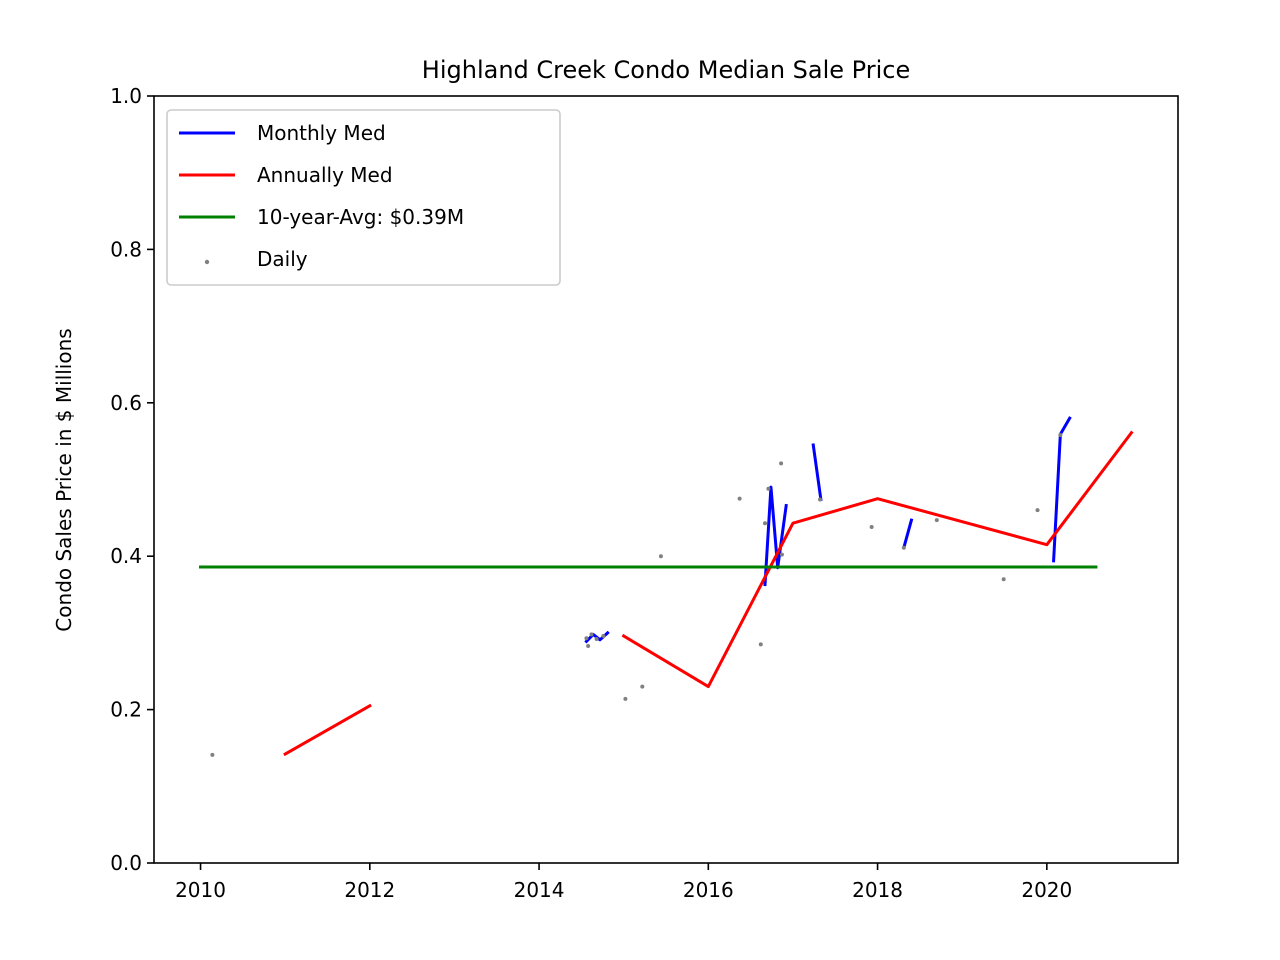 This screenshot has height=960, width=1280. I want to click on x-tick-label-5: 2020, so click(1046, 890).